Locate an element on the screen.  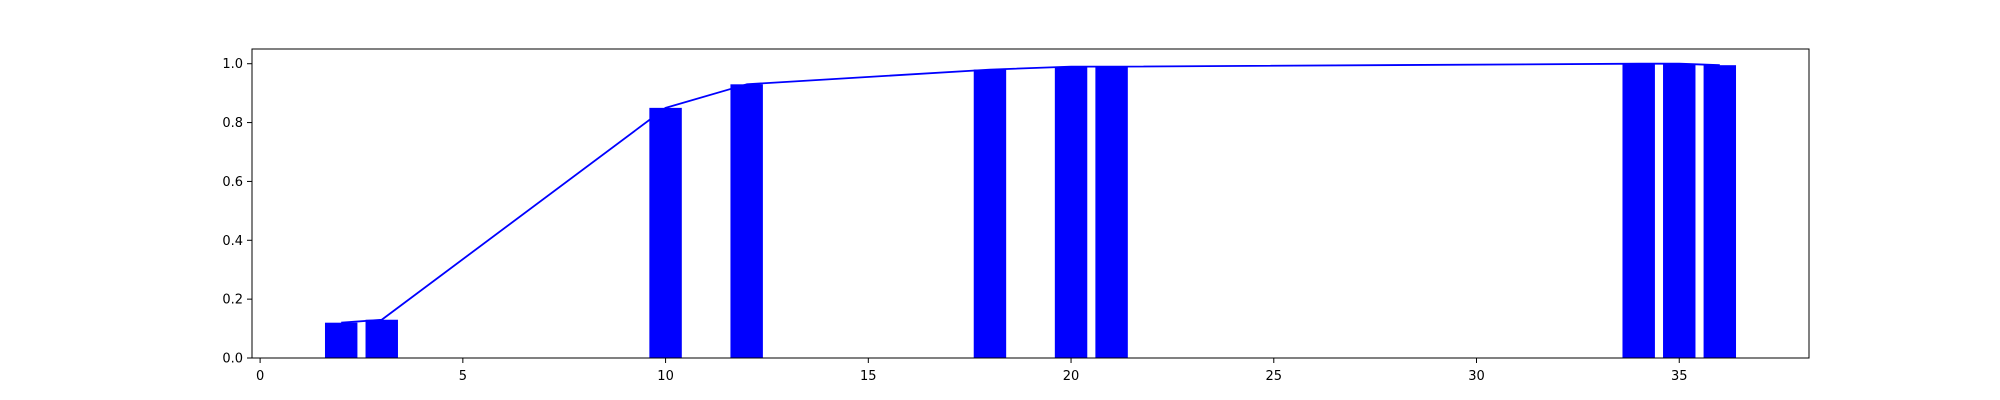
y-tick-label-1: 0.2 is located at coordinates (232, 300).